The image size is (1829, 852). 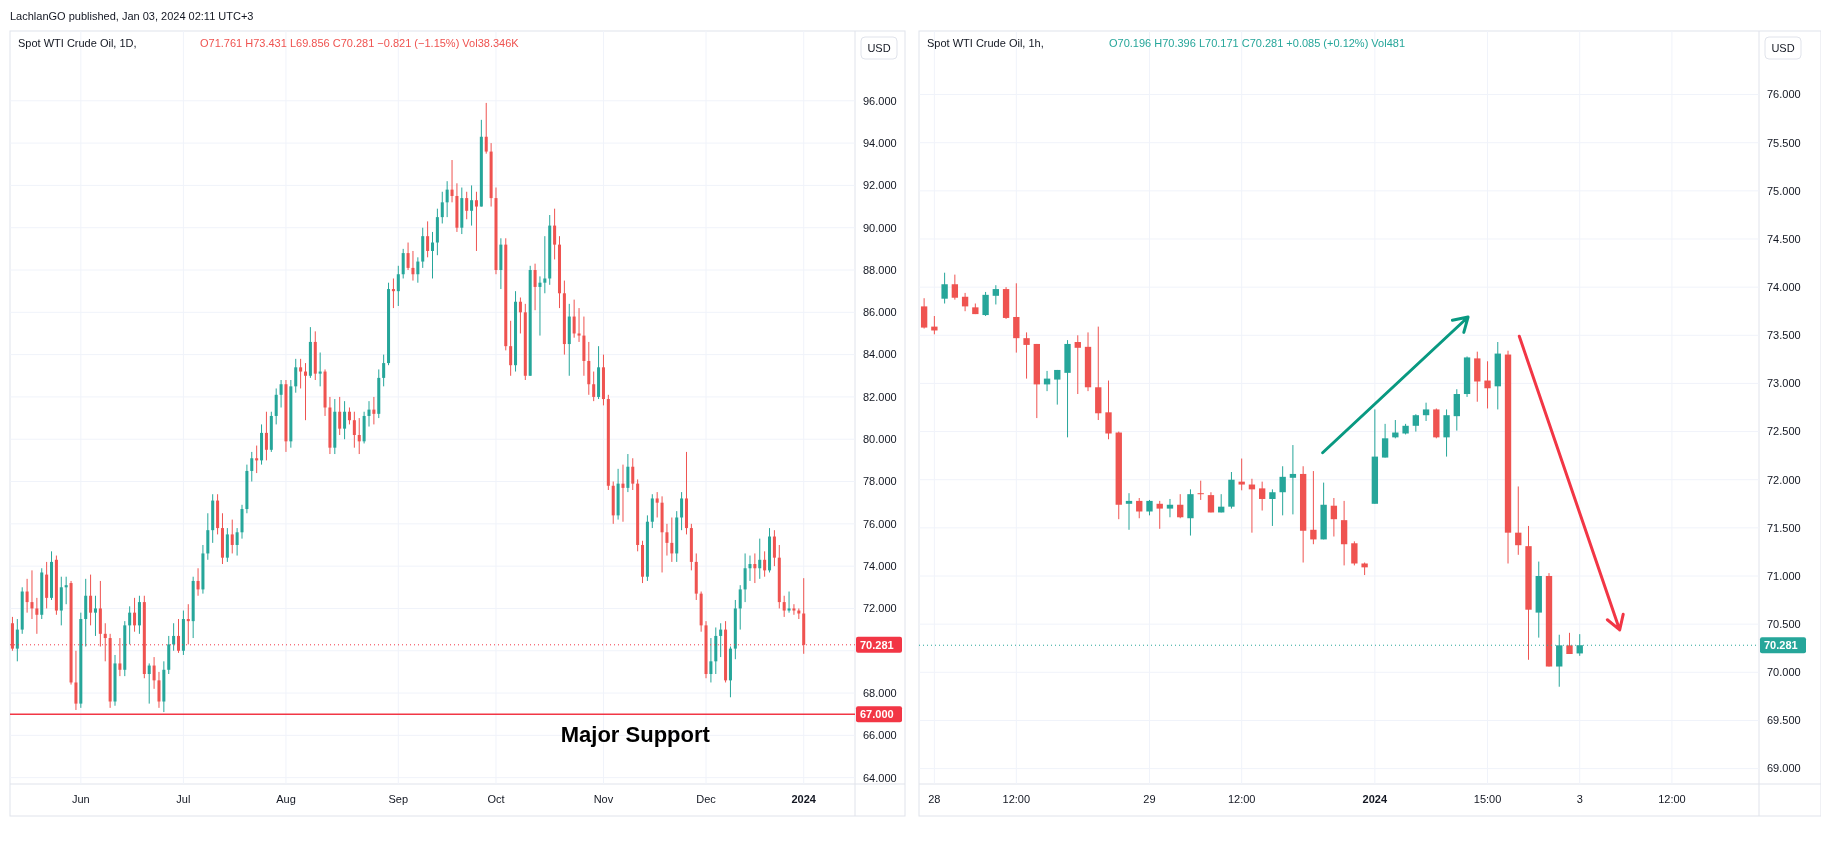 What do you see at coordinates (880, 735) in the screenshot?
I see `y-tick-label: 66.000` at bounding box center [880, 735].